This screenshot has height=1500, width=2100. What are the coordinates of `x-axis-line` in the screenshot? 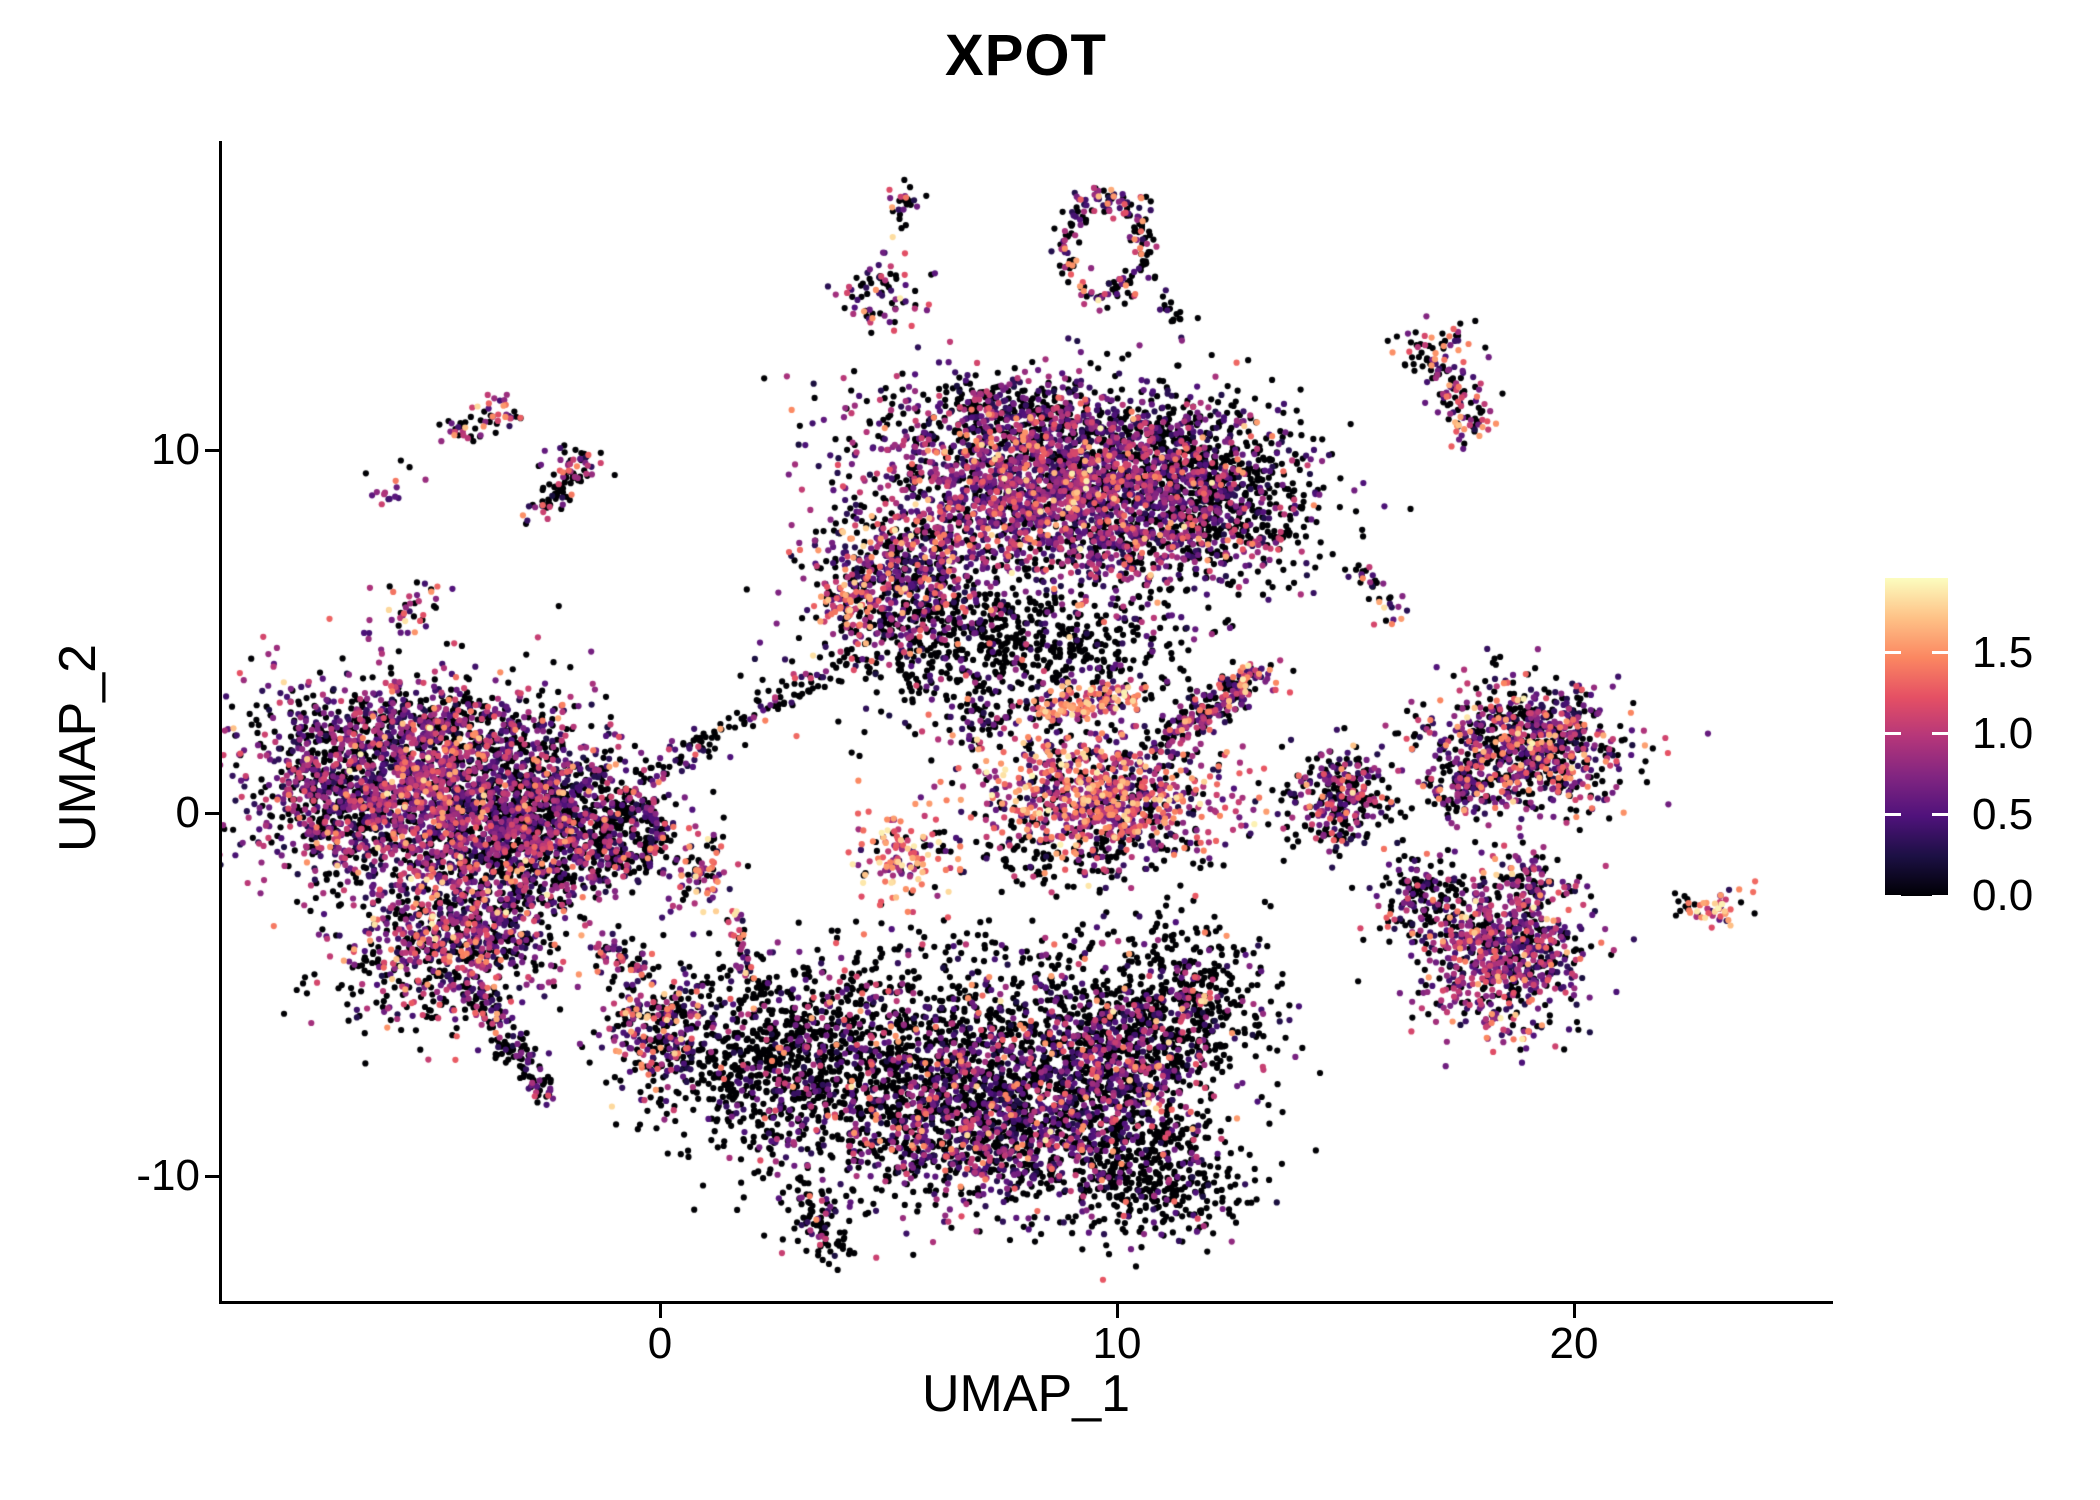 It's located at (1026, 1302).